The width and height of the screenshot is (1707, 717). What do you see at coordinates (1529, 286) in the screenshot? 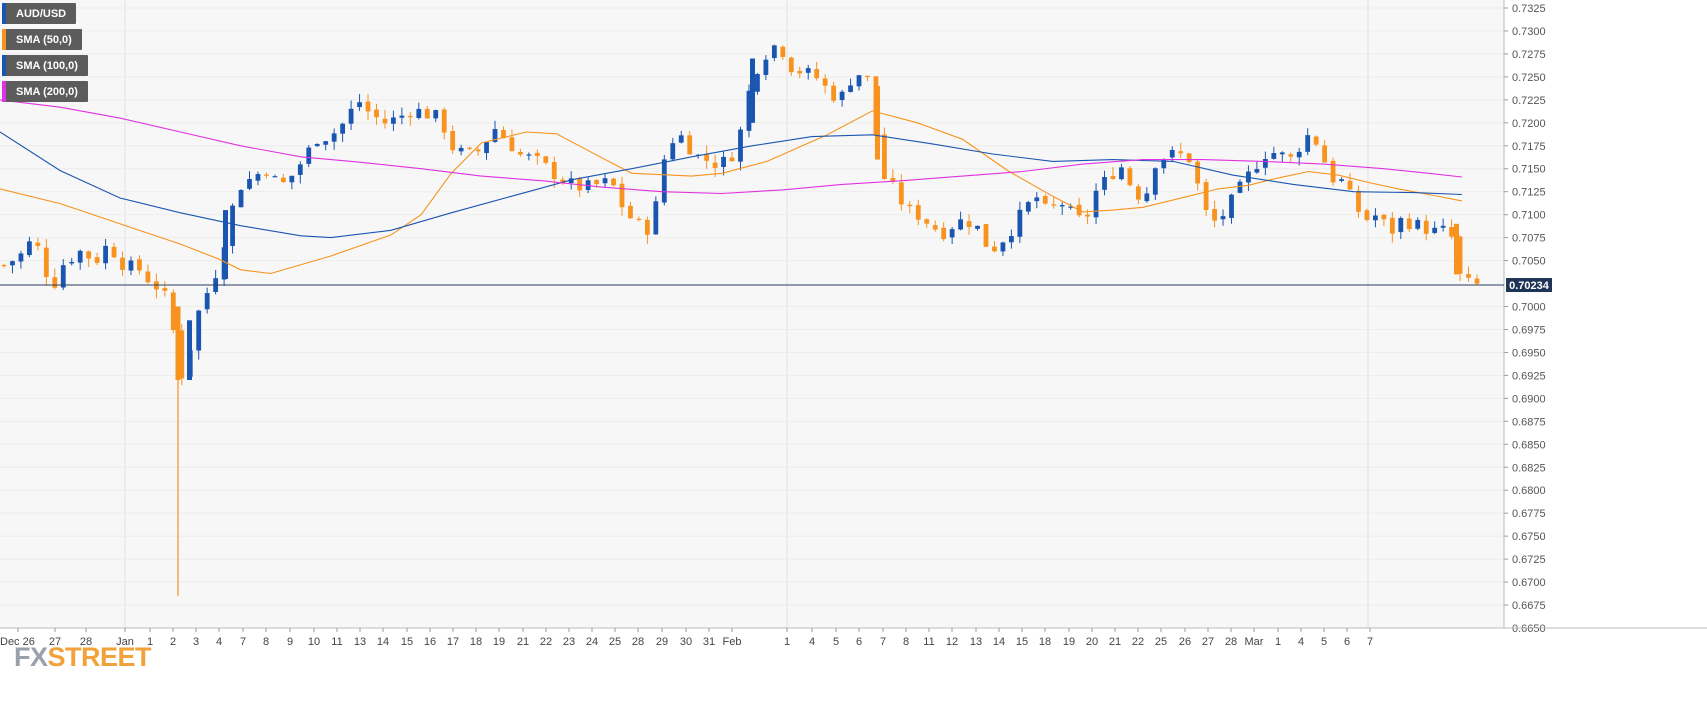
I see `last-price-label: 0.70234` at bounding box center [1529, 286].